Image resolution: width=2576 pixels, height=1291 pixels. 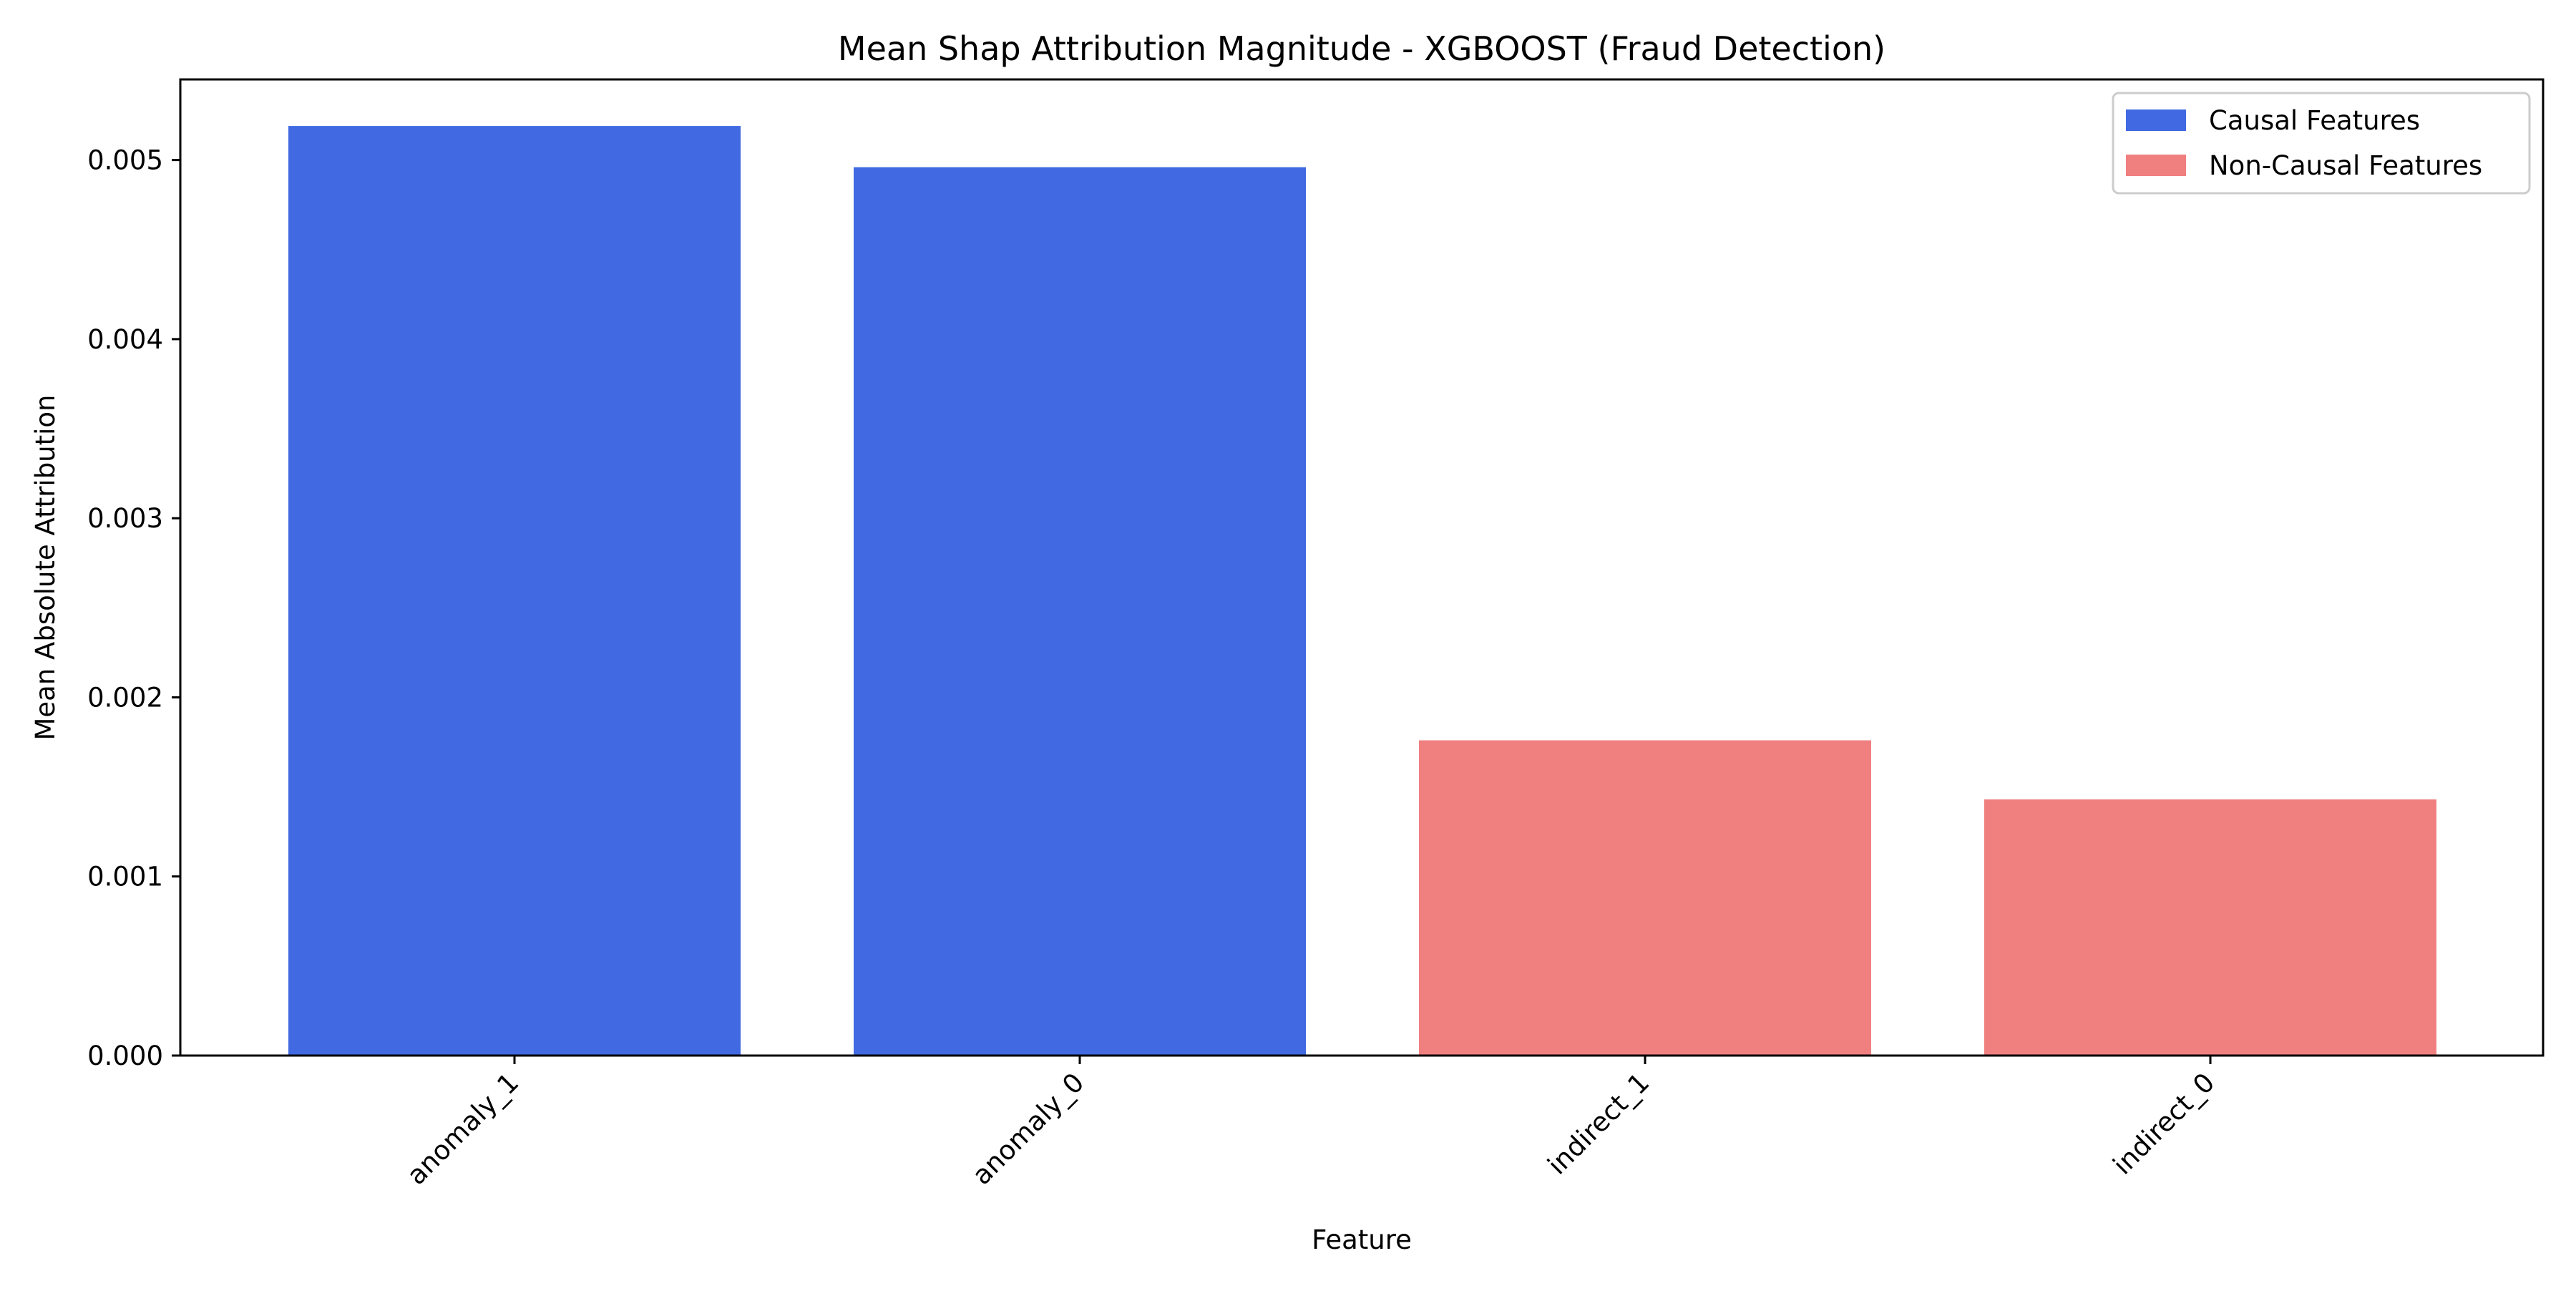 What do you see at coordinates (125, 518) in the screenshot?
I see `y-tick-label: 0.003` at bounding box center [125, 518].